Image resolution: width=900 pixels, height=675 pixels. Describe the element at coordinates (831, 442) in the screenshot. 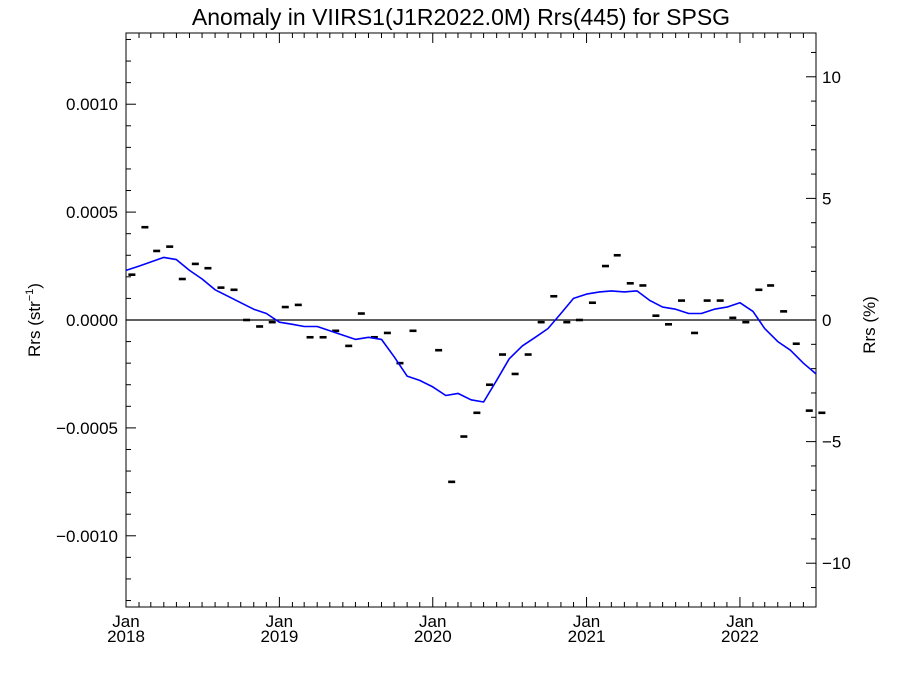

I see `y-right-tick-label: −5` at that location.